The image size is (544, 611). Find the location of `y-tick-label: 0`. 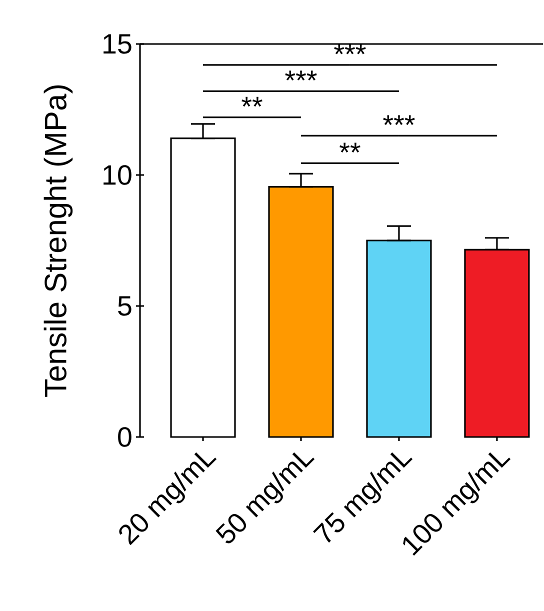

y-tick-label: 0 is located at coordinates (125, 437).